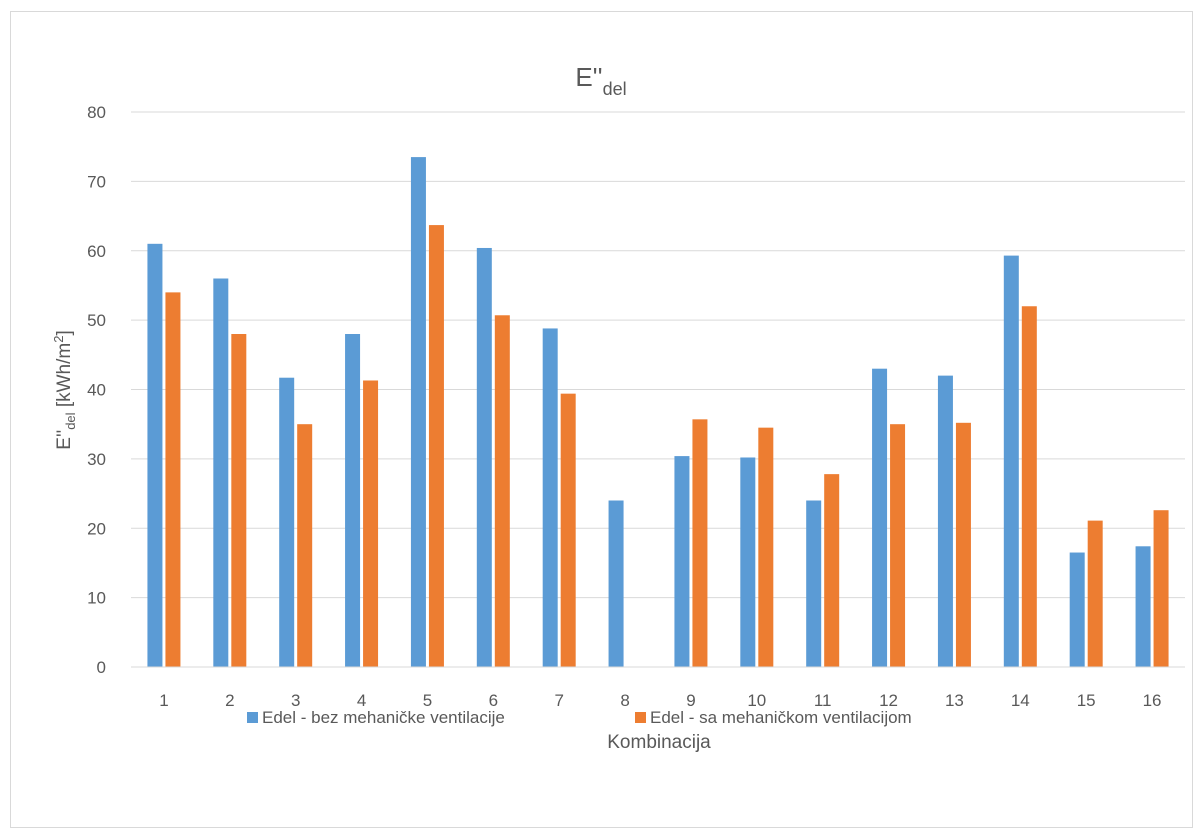 This screenshot has width=1203, height=839. I want to click on y-axis-title-sub: del, so click(70, 420).